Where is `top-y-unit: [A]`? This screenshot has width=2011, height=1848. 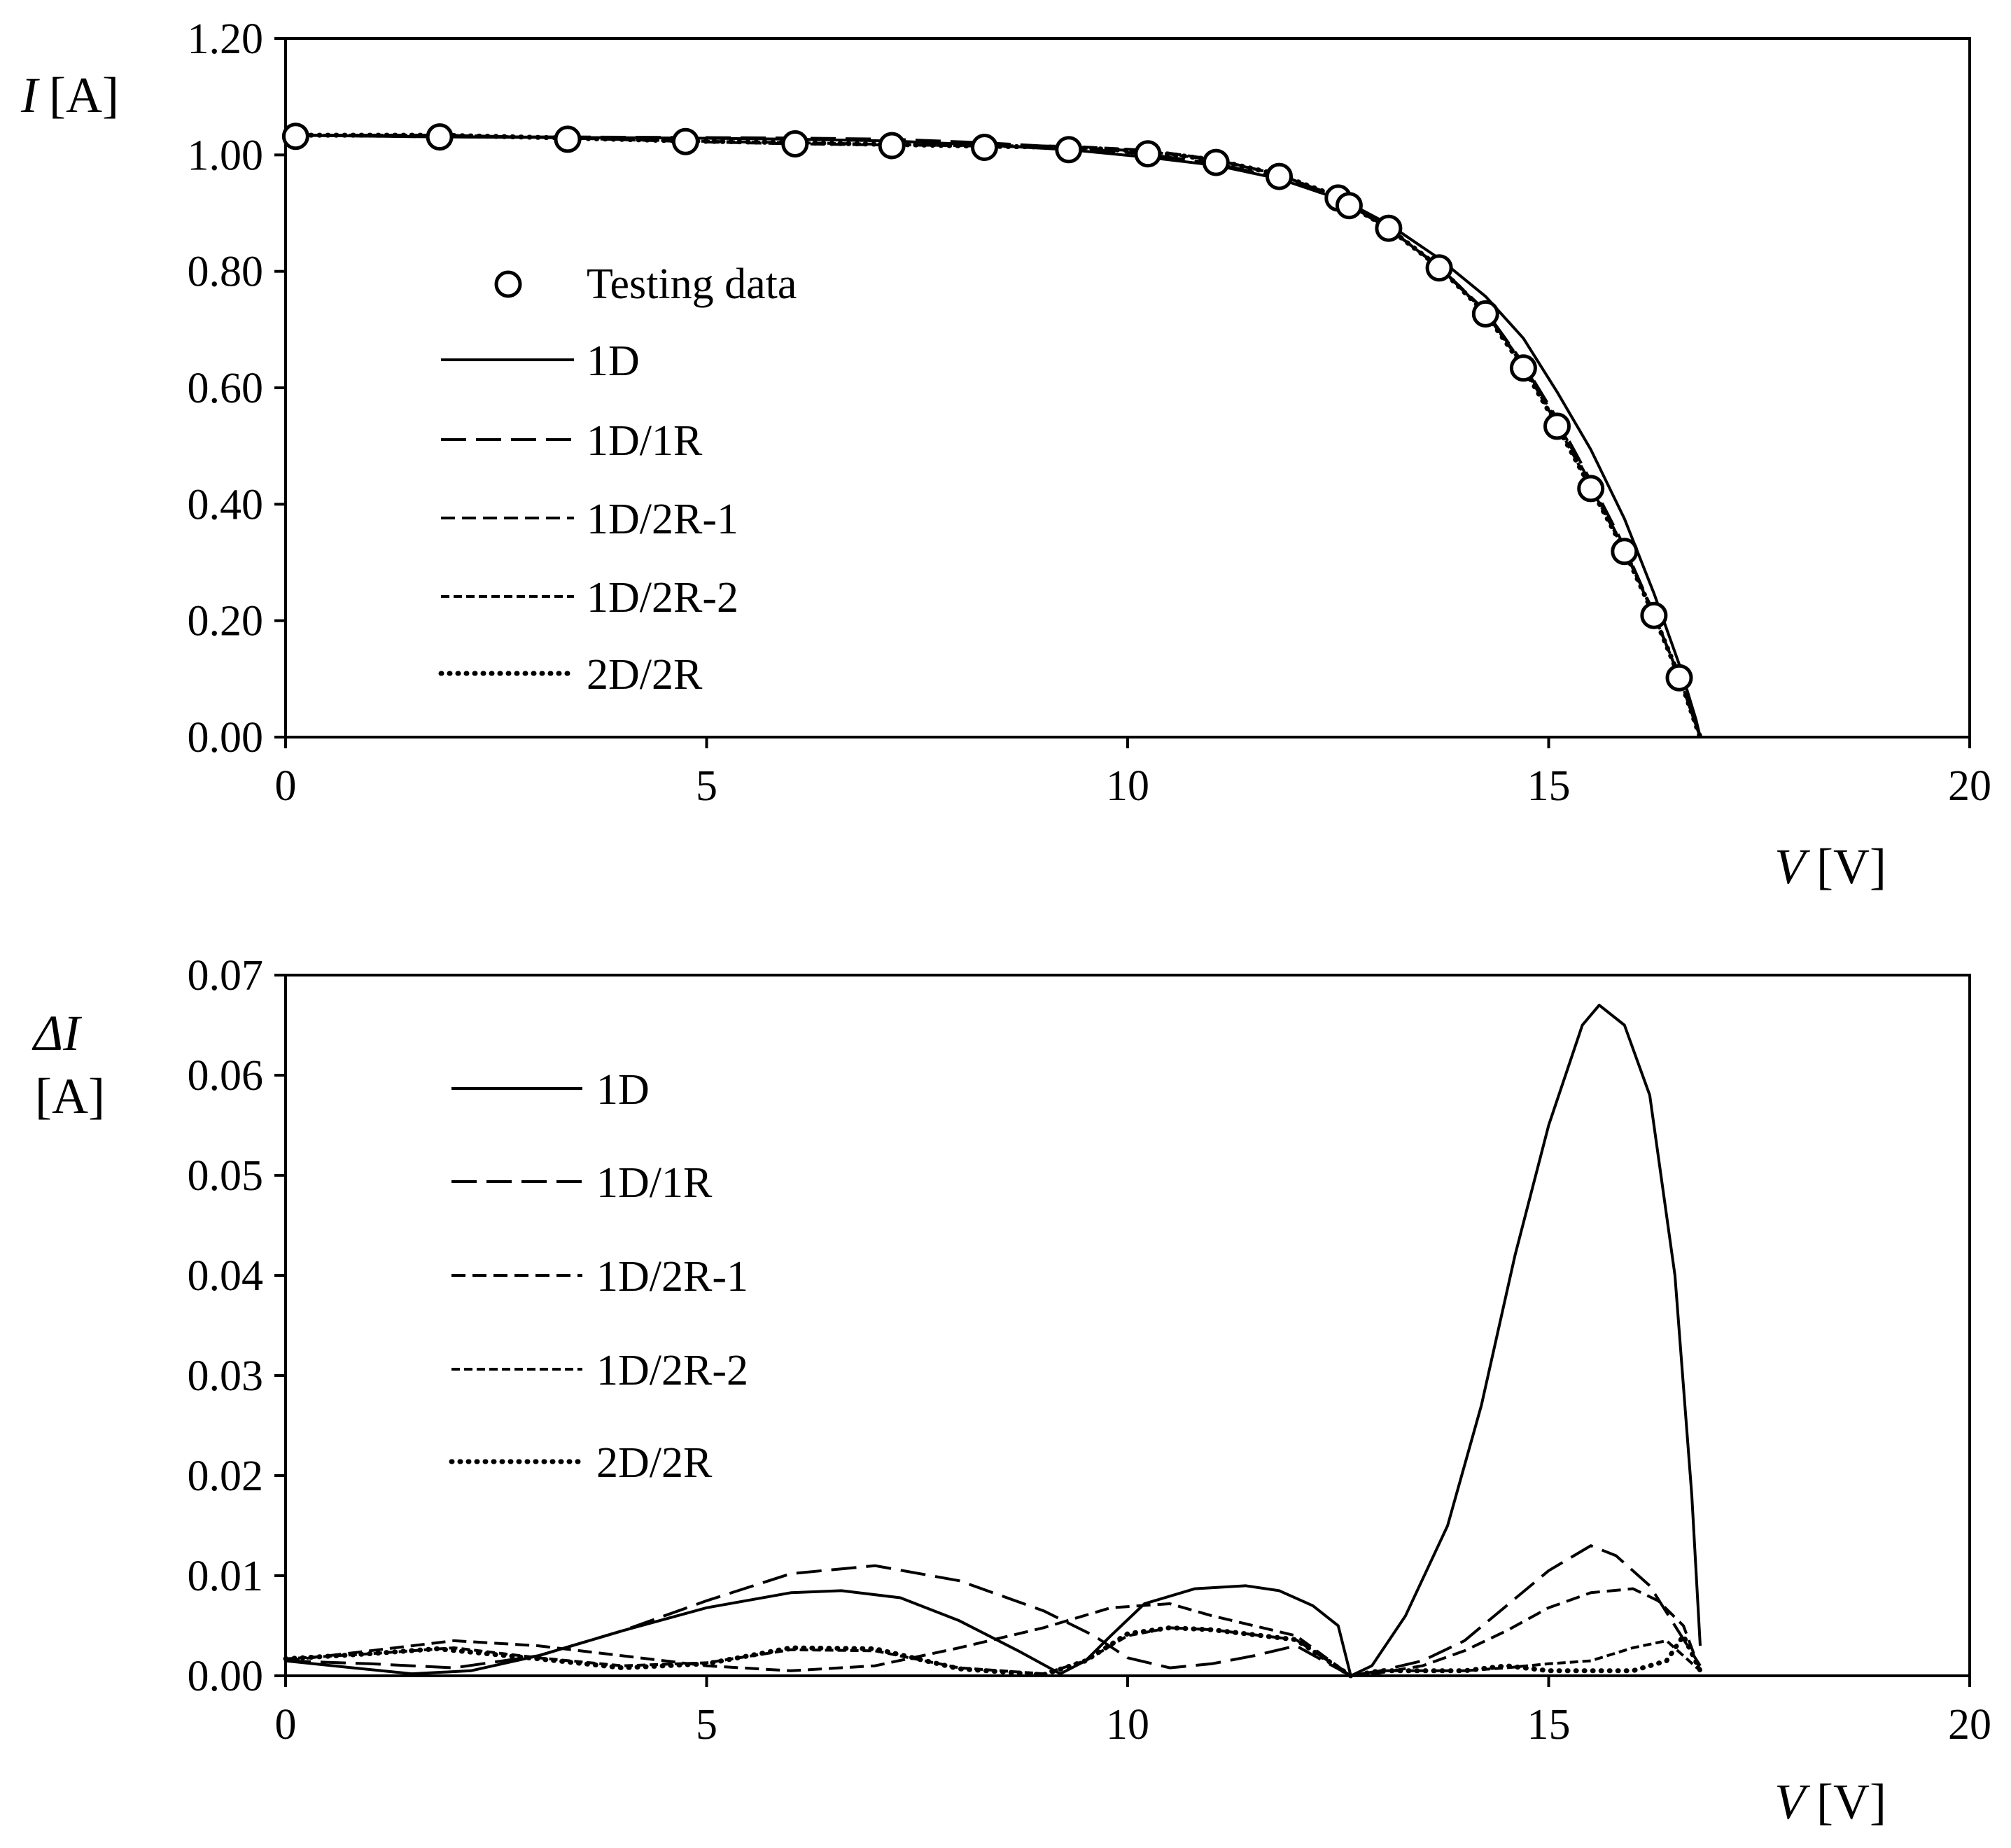 top-y-unit: [A] is located at coordinates (84, 95).